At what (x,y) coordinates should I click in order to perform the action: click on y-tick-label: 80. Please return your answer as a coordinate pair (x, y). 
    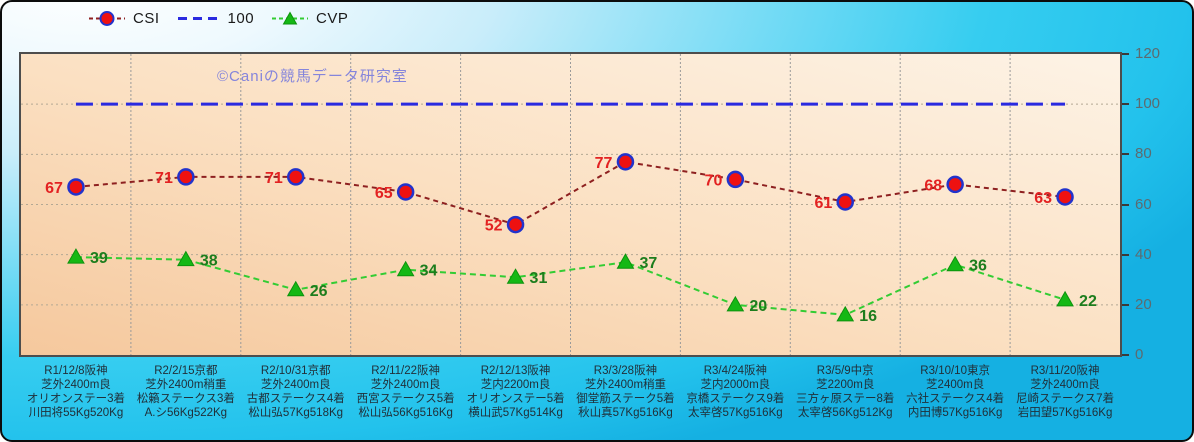
    Looking at the image, I should click on (1143, 154).